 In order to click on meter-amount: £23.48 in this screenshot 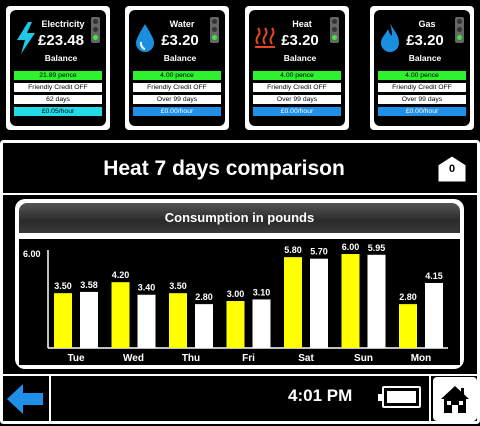, I will do `click(61, 40)`.